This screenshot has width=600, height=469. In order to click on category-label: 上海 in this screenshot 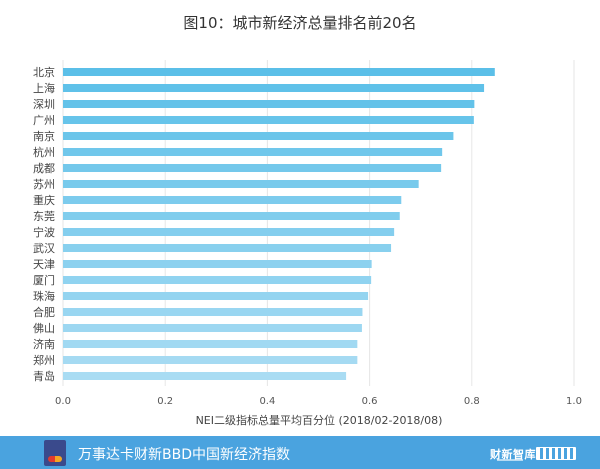, I will do `click(44, 88)`.